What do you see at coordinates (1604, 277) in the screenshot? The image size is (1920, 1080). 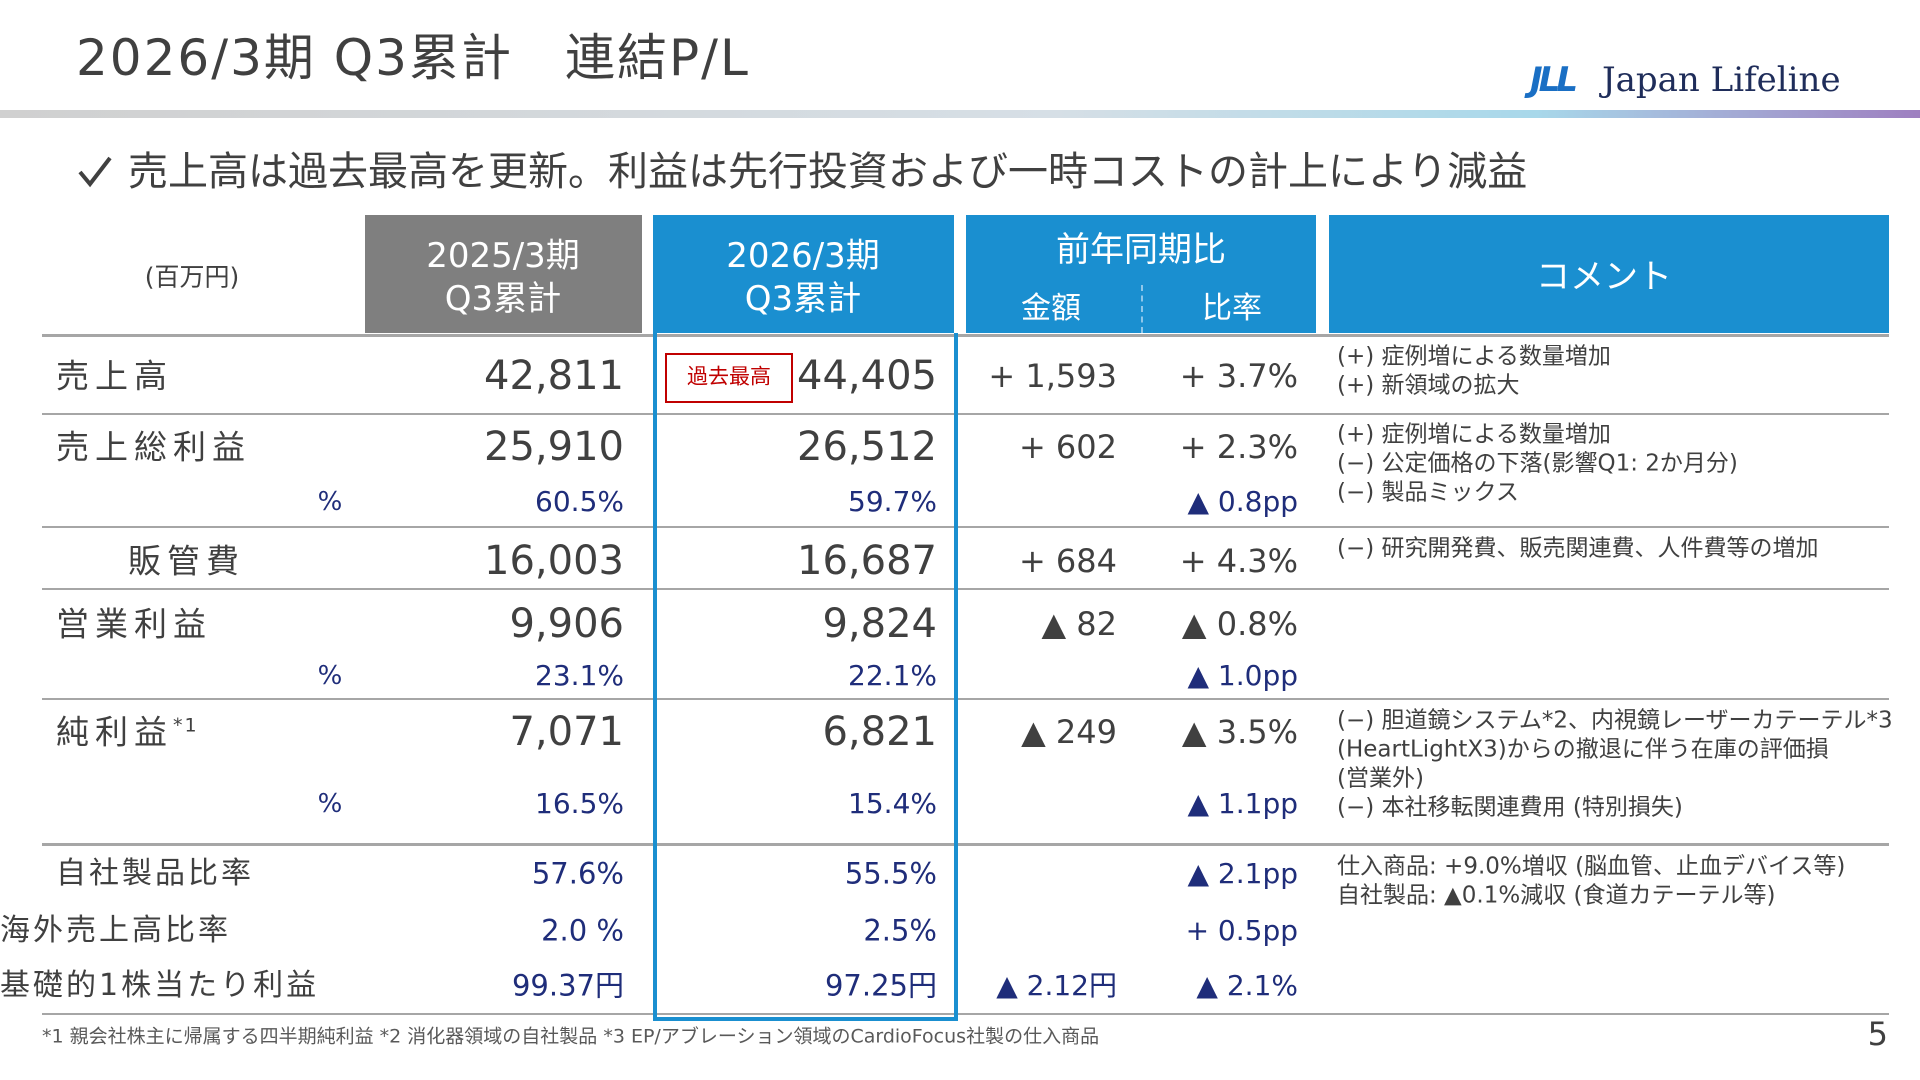 I see `header-comment: コメント` at bounding box center [1604, 277].